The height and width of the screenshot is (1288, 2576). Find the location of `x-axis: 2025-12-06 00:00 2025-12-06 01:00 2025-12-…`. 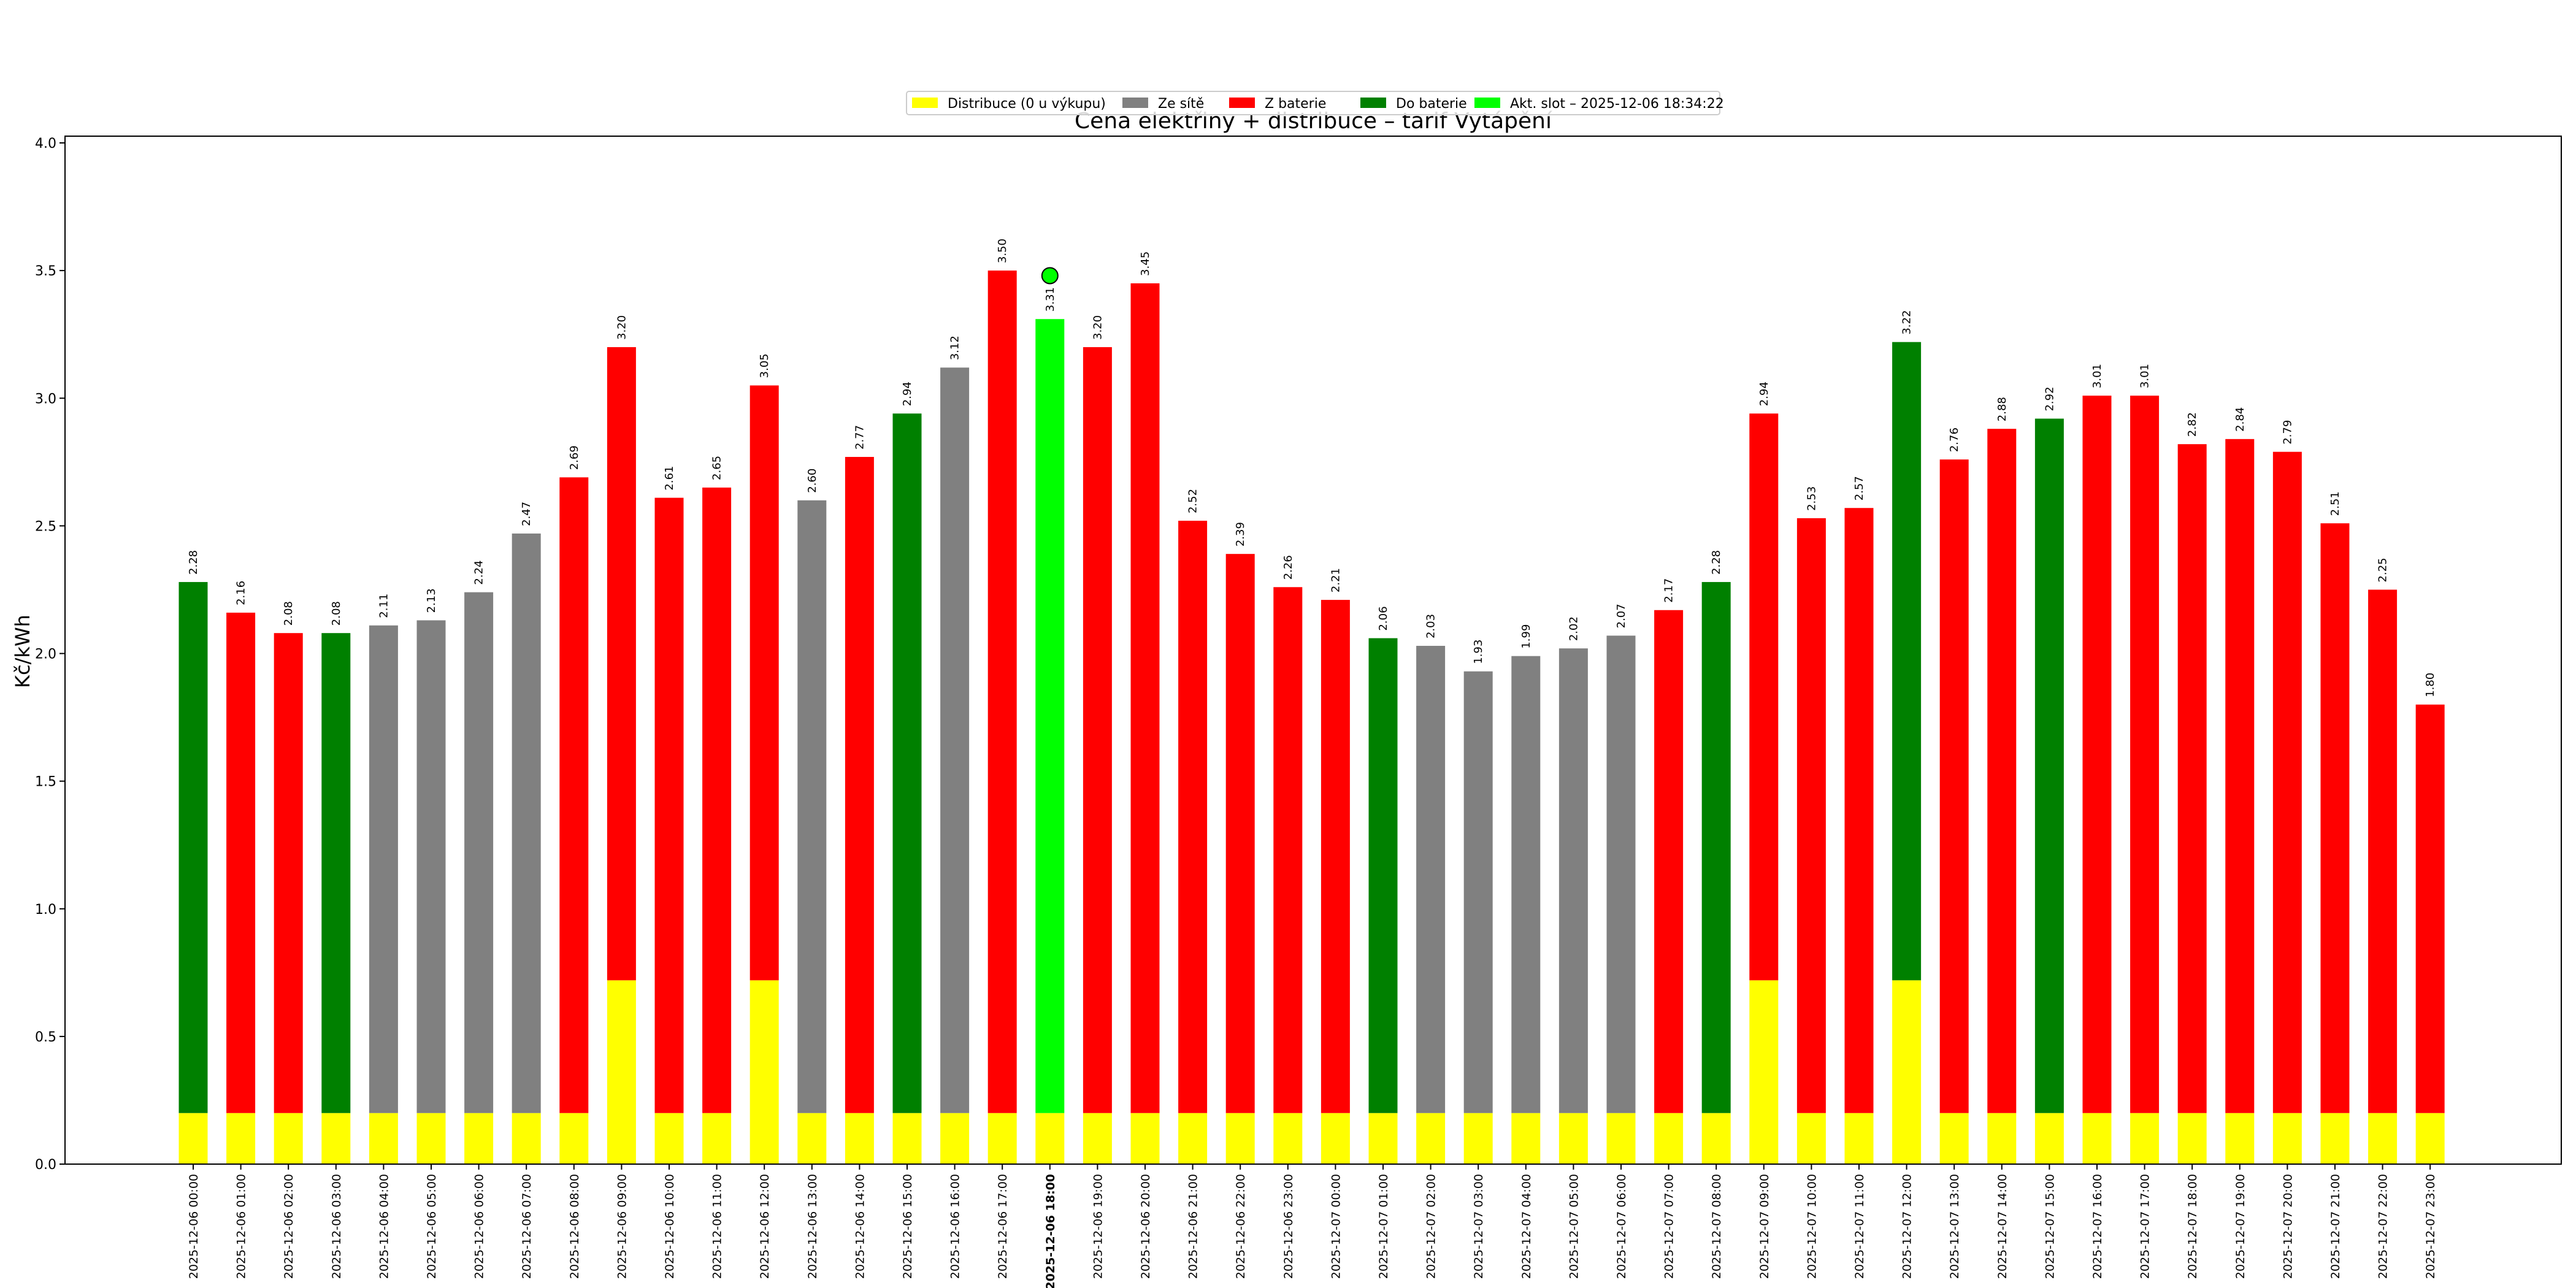

x-axis: 2025-12-06 00:00 2025-12-06 01:00 2025-12-… is located at coordinates (1312, 1226).